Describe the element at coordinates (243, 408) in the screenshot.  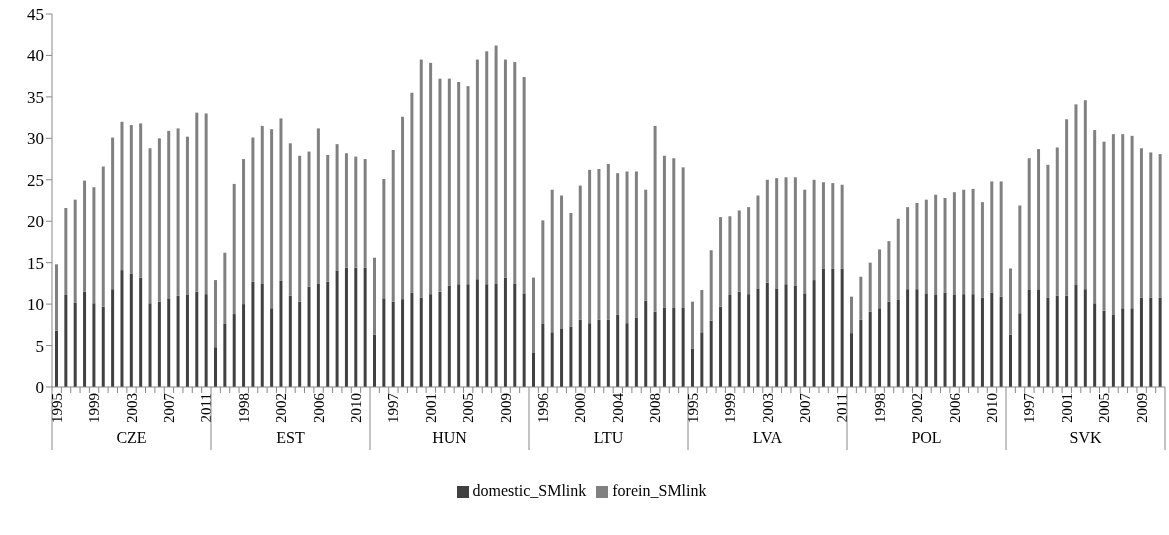
I see `x-tick-label: 1998` at that location.